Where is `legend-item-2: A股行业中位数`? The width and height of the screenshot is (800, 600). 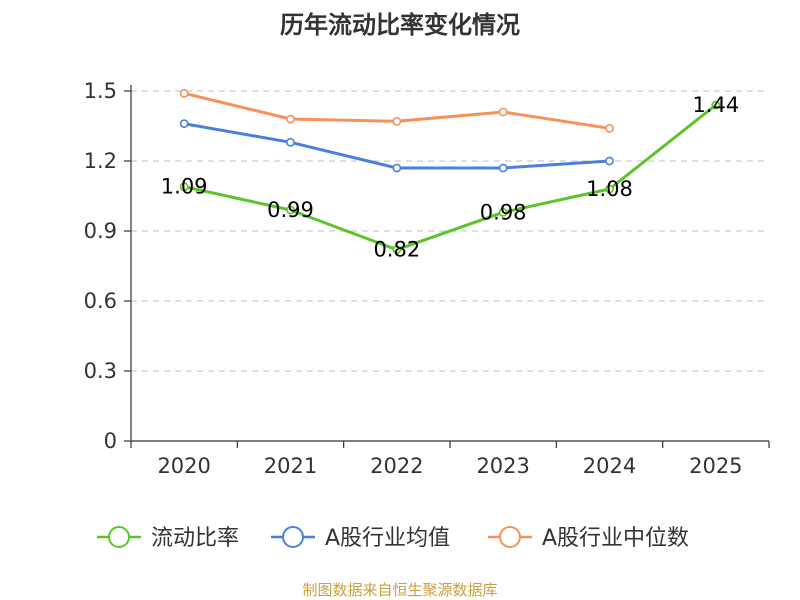
legend-item-2: A股行业中位数 is located at coordinates (588, 538).